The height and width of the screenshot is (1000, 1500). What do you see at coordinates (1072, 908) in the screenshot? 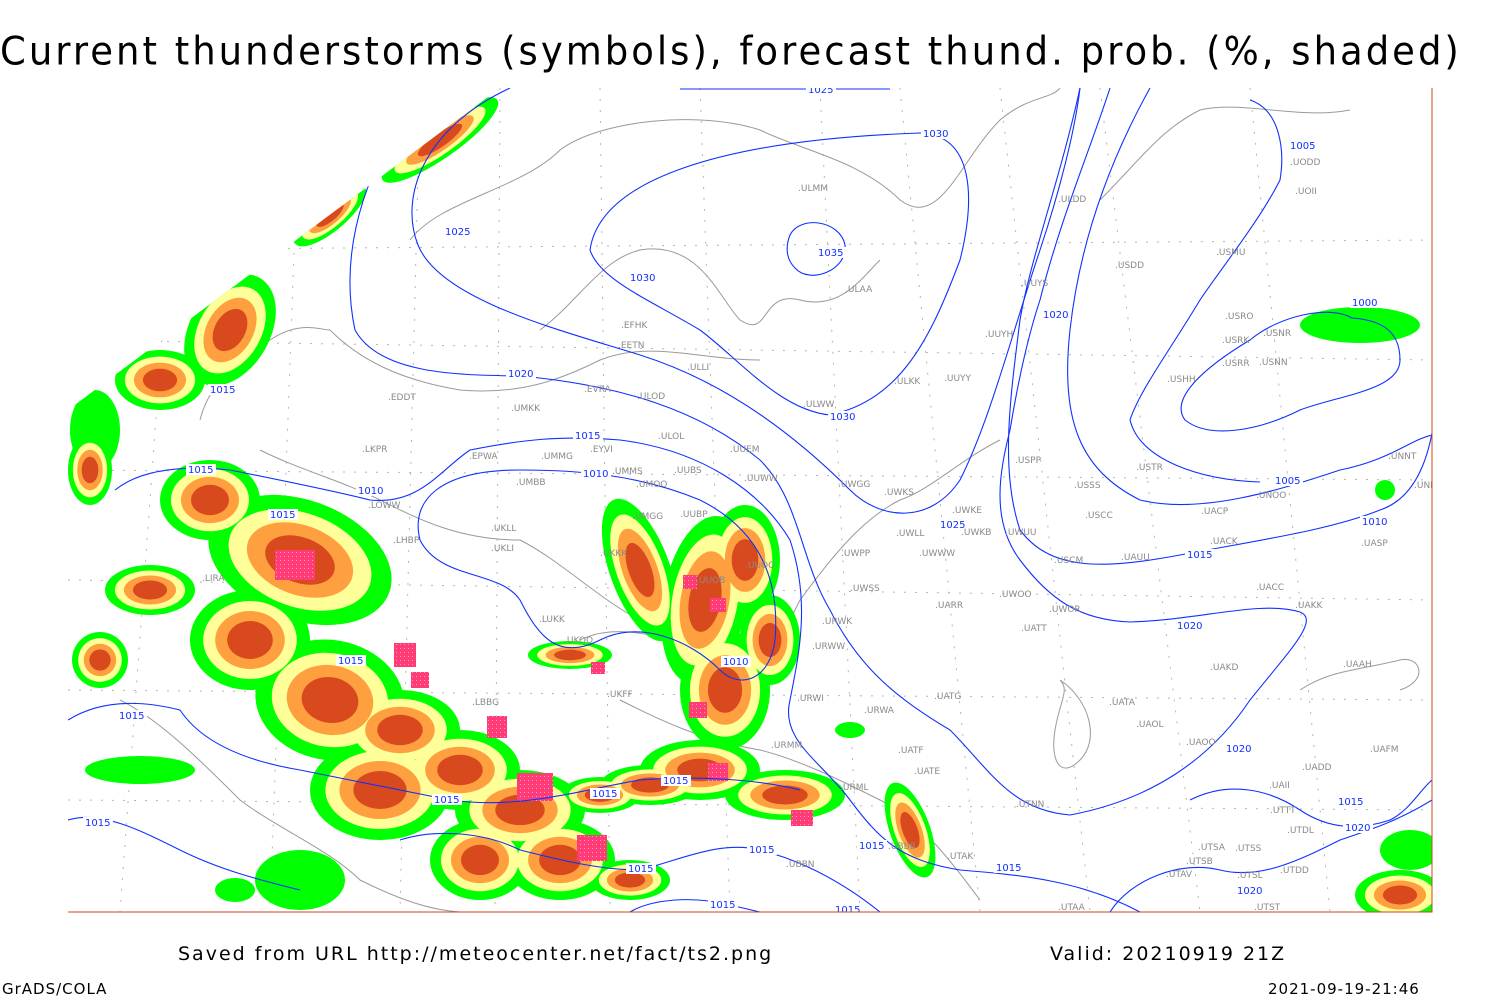
I see `station-label: .UTAA` at bounding box center [1072, 908].